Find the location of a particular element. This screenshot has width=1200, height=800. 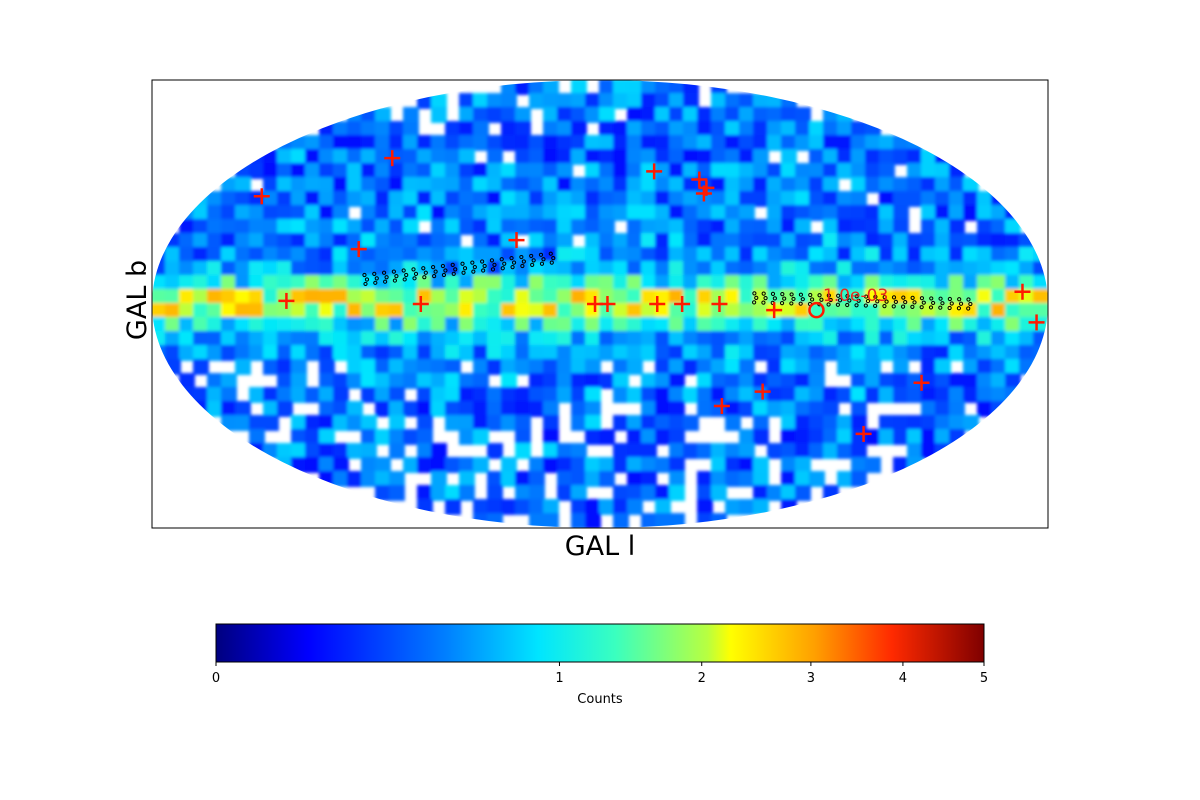

dot-tracks is located at coordinates (667, 281).